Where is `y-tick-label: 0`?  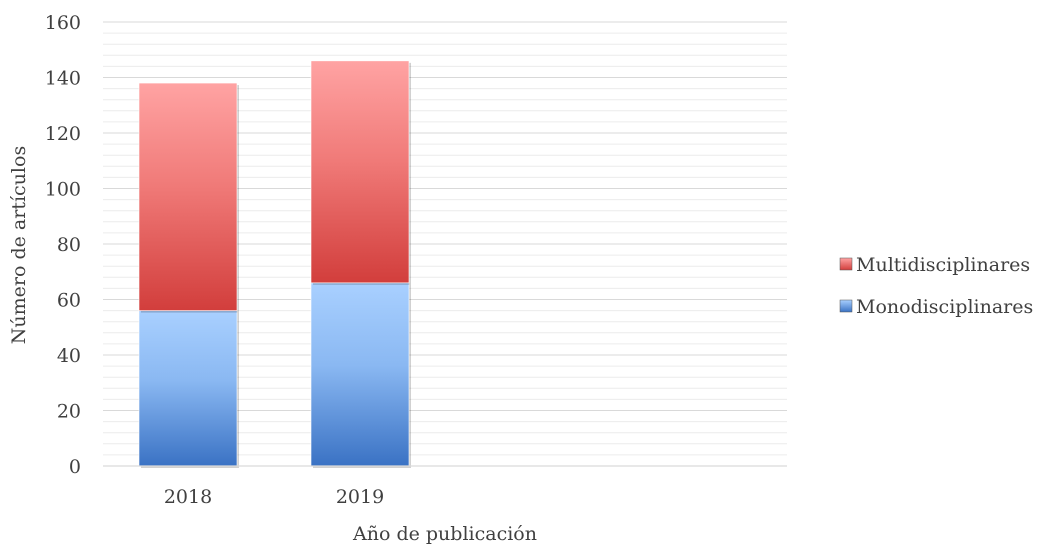
y-tick-label: 0 is located at coordinates (75, 467).